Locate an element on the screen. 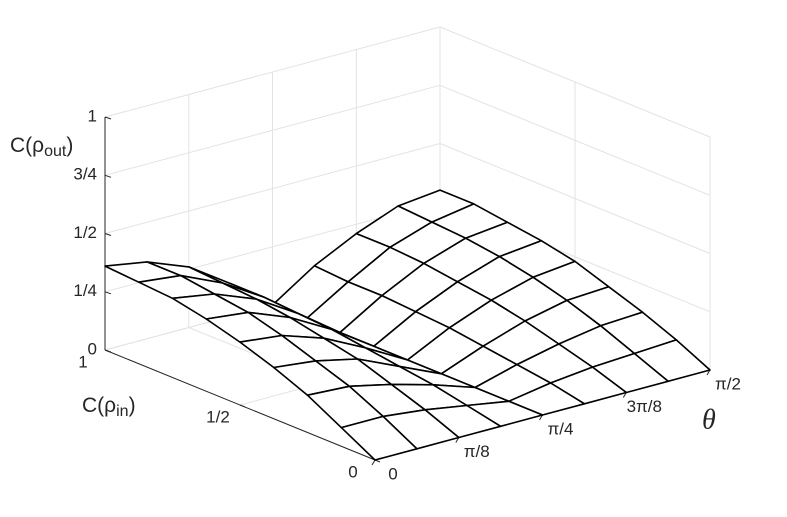  x-tick-label: 3π/8 is located at coordinates (644, 406).